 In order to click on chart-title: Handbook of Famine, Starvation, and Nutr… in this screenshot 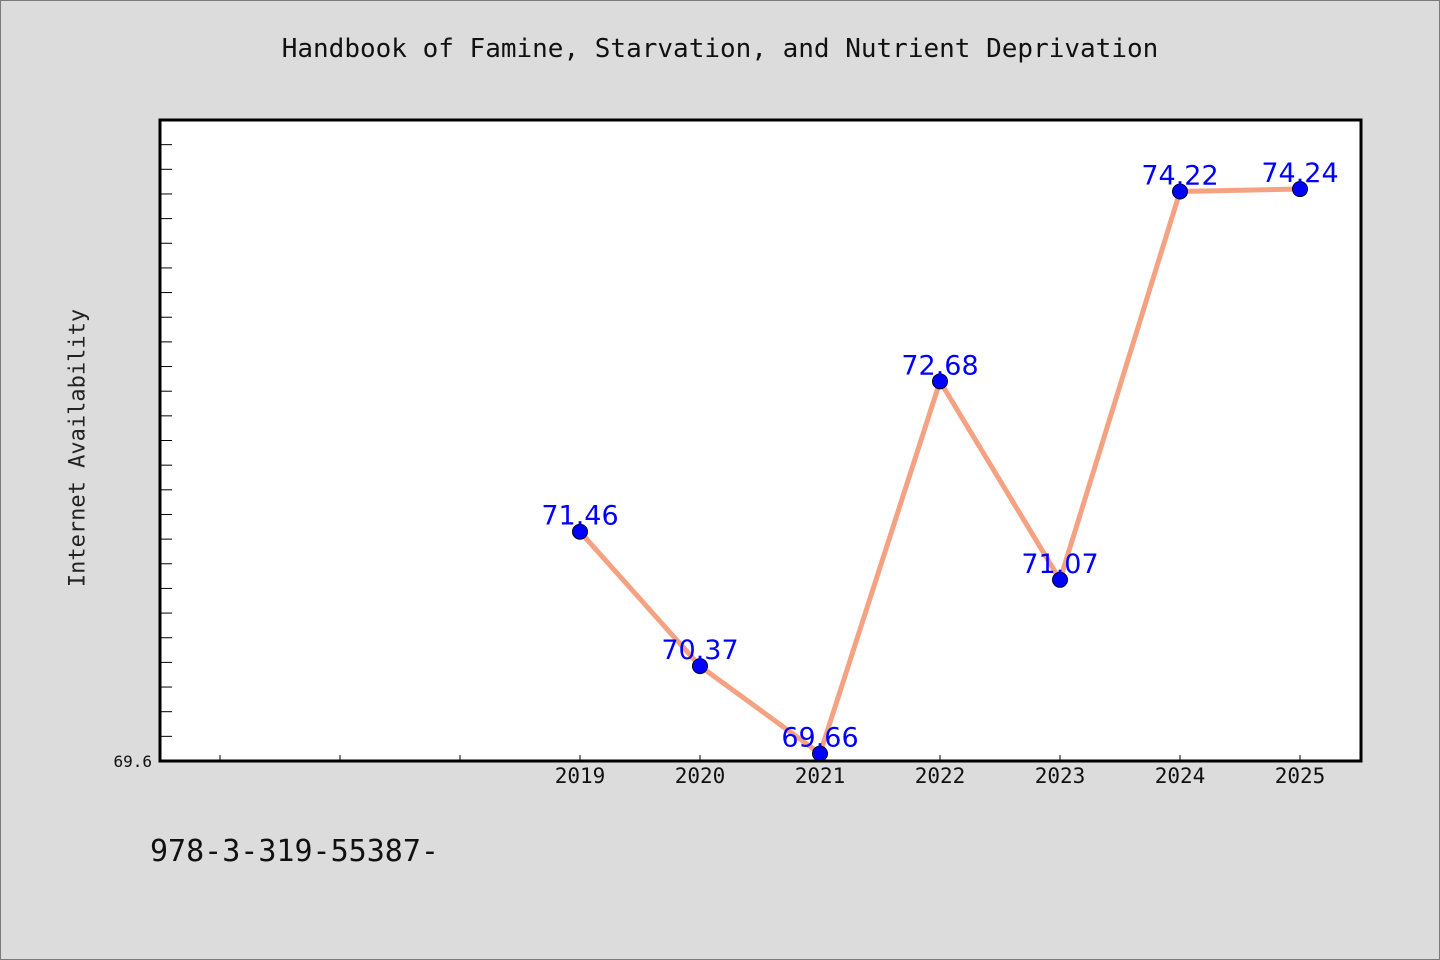, I will do `click(720, 49)`.